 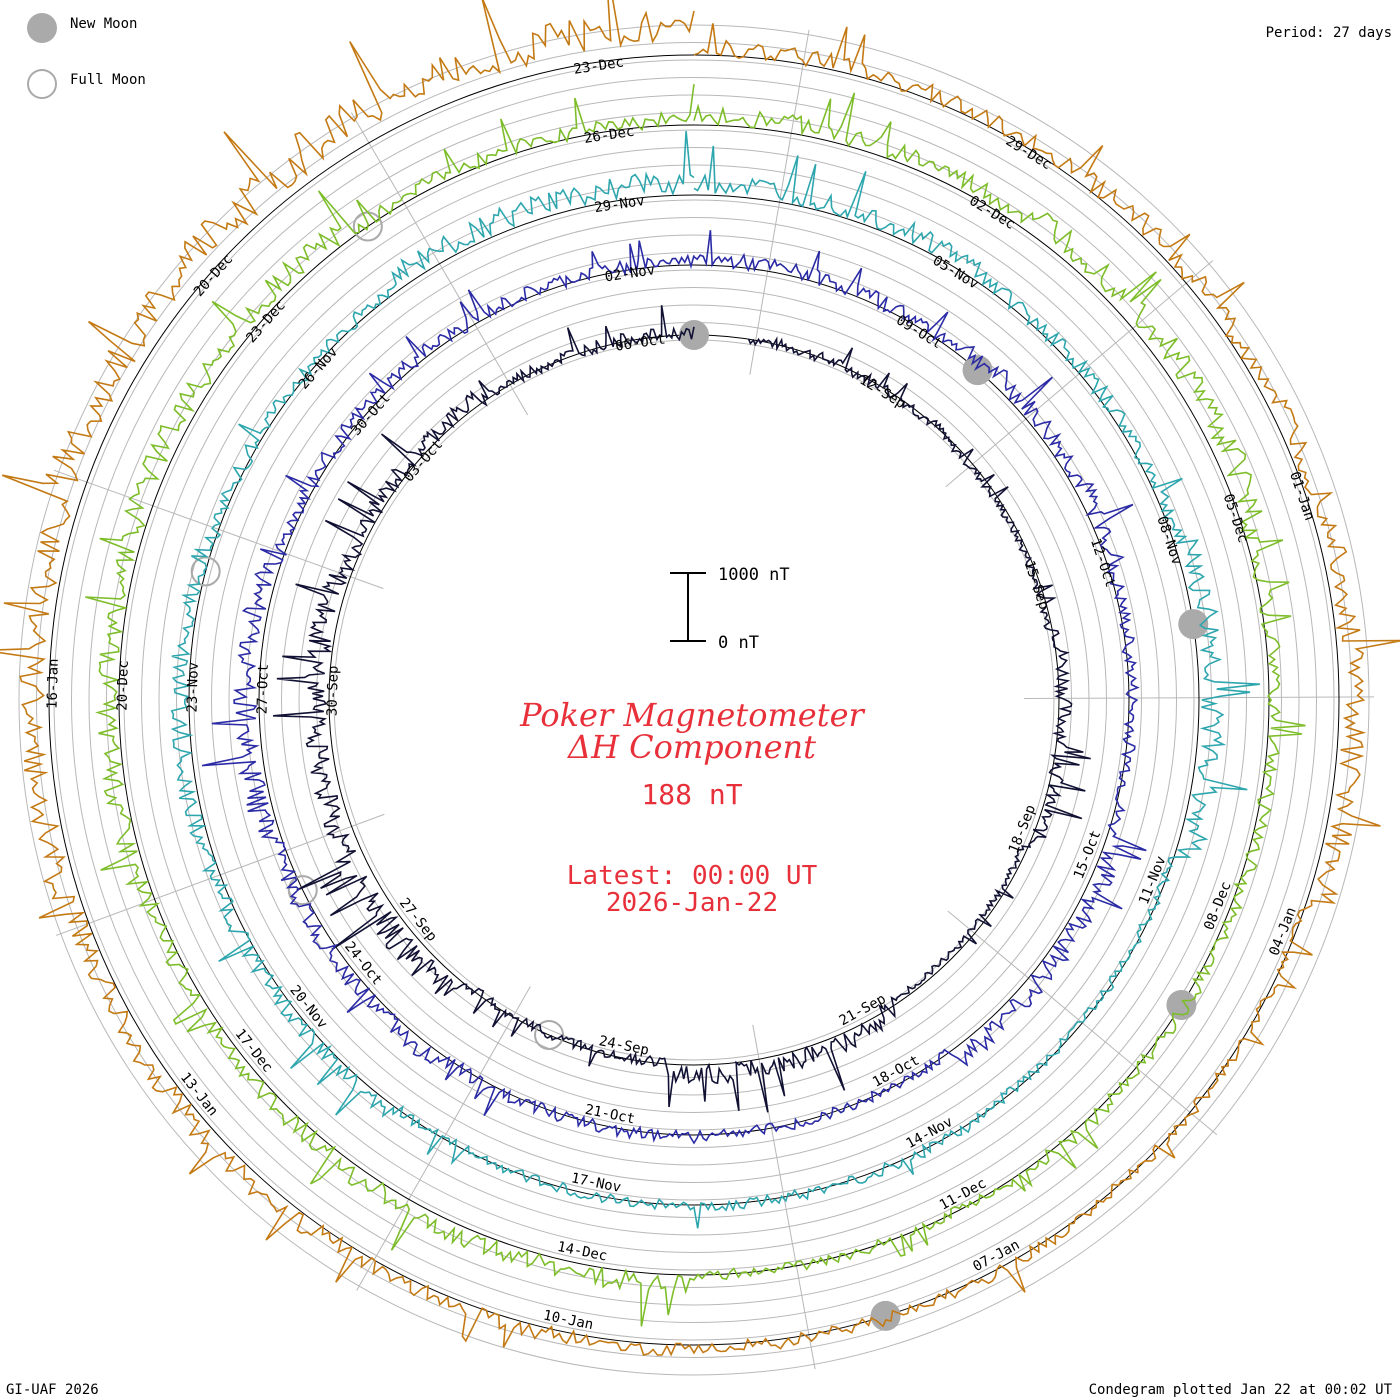 What do you see at coordinates (53, 683) in the screenshot?
I see `date-tick-label: 16-Jan` at bounding box center [53, 683].